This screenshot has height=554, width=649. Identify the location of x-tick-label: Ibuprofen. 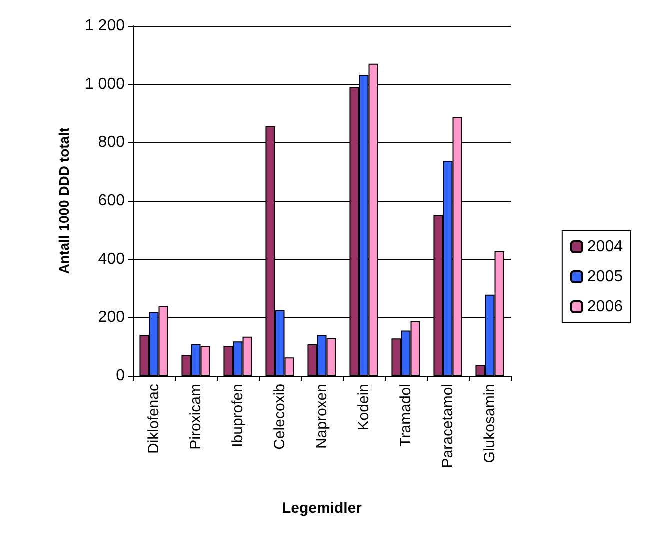
(238, 416).